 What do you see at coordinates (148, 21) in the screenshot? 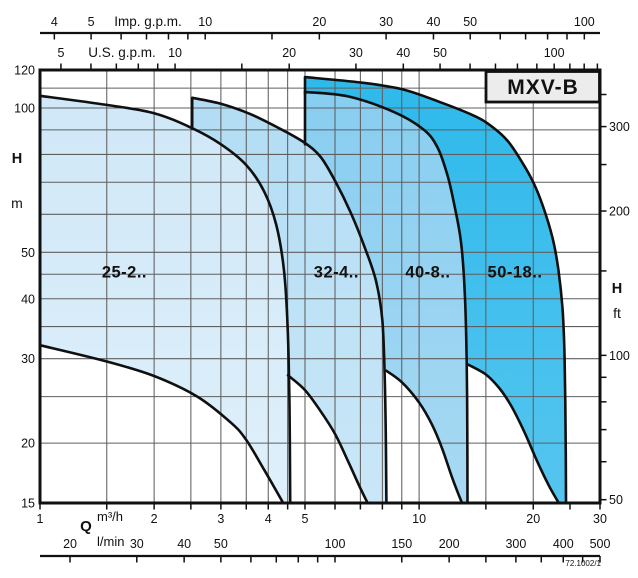
I see `axis-title-imp-gpm: Imp. g.p.m.` at bounding box center [148, 21].